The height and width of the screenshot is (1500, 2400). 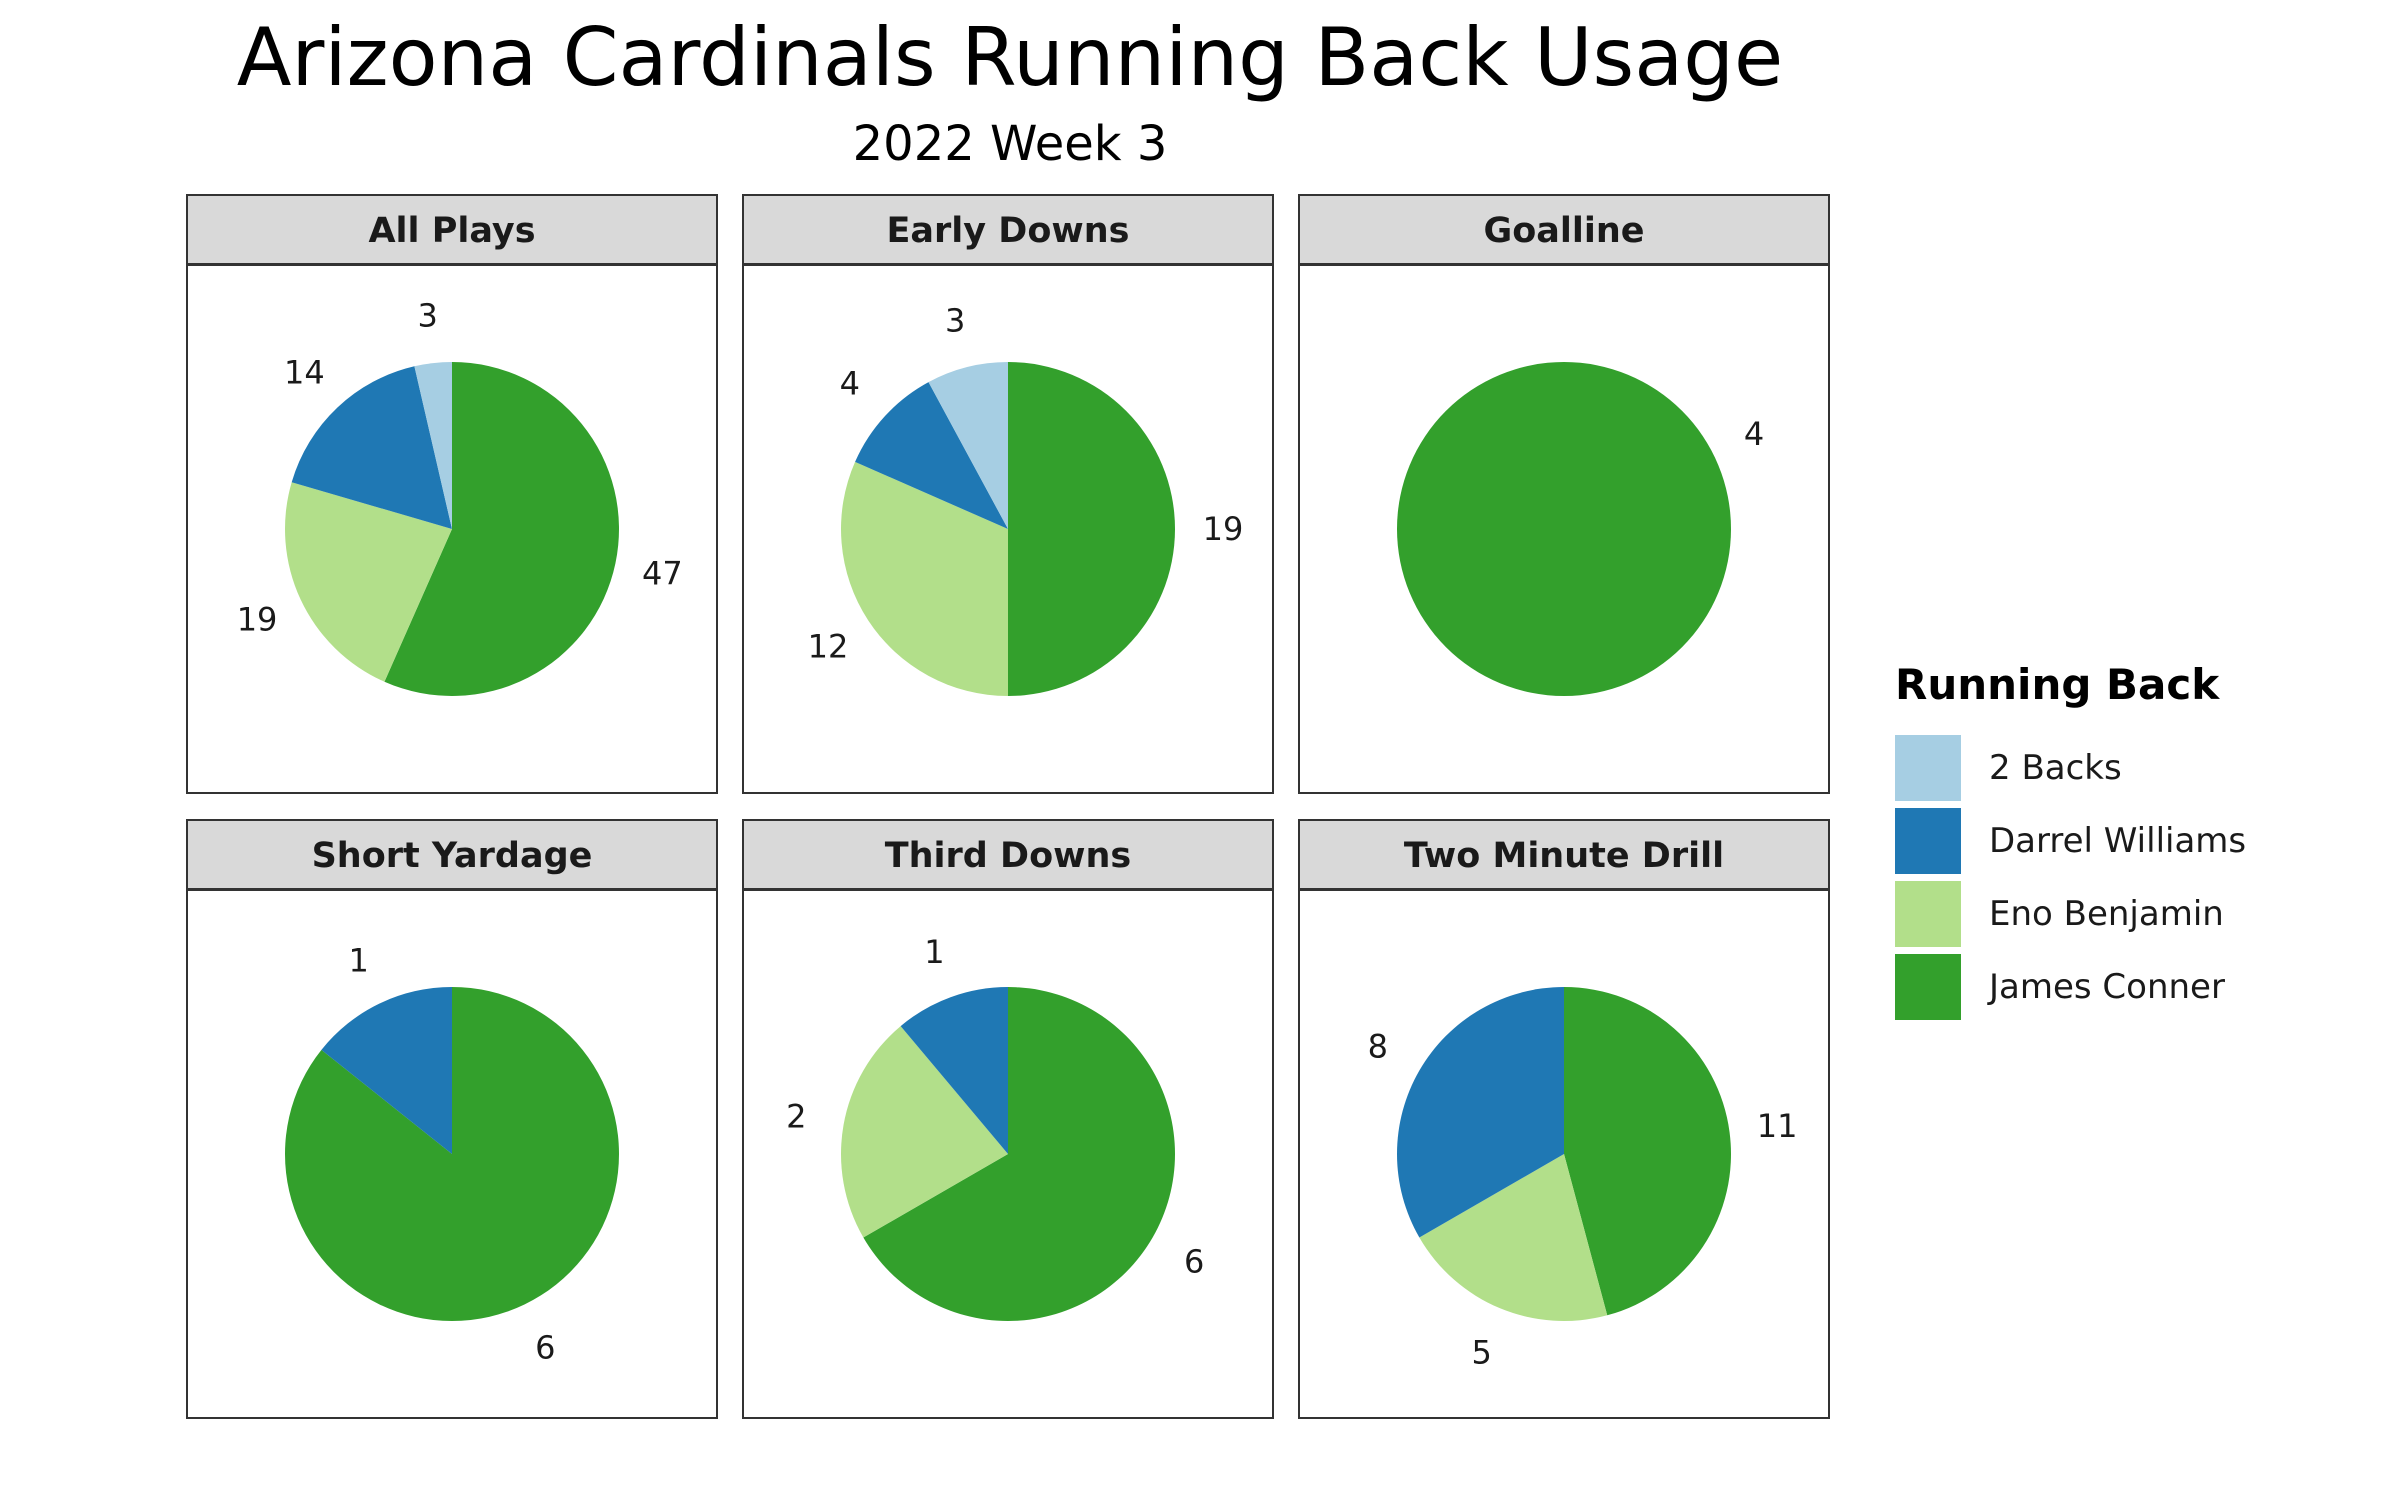 What do you see at coordinates (1564, 856) in the screenshot?
I see `panel-title: Two Minute Drill` at bounding box center [1564, 856].